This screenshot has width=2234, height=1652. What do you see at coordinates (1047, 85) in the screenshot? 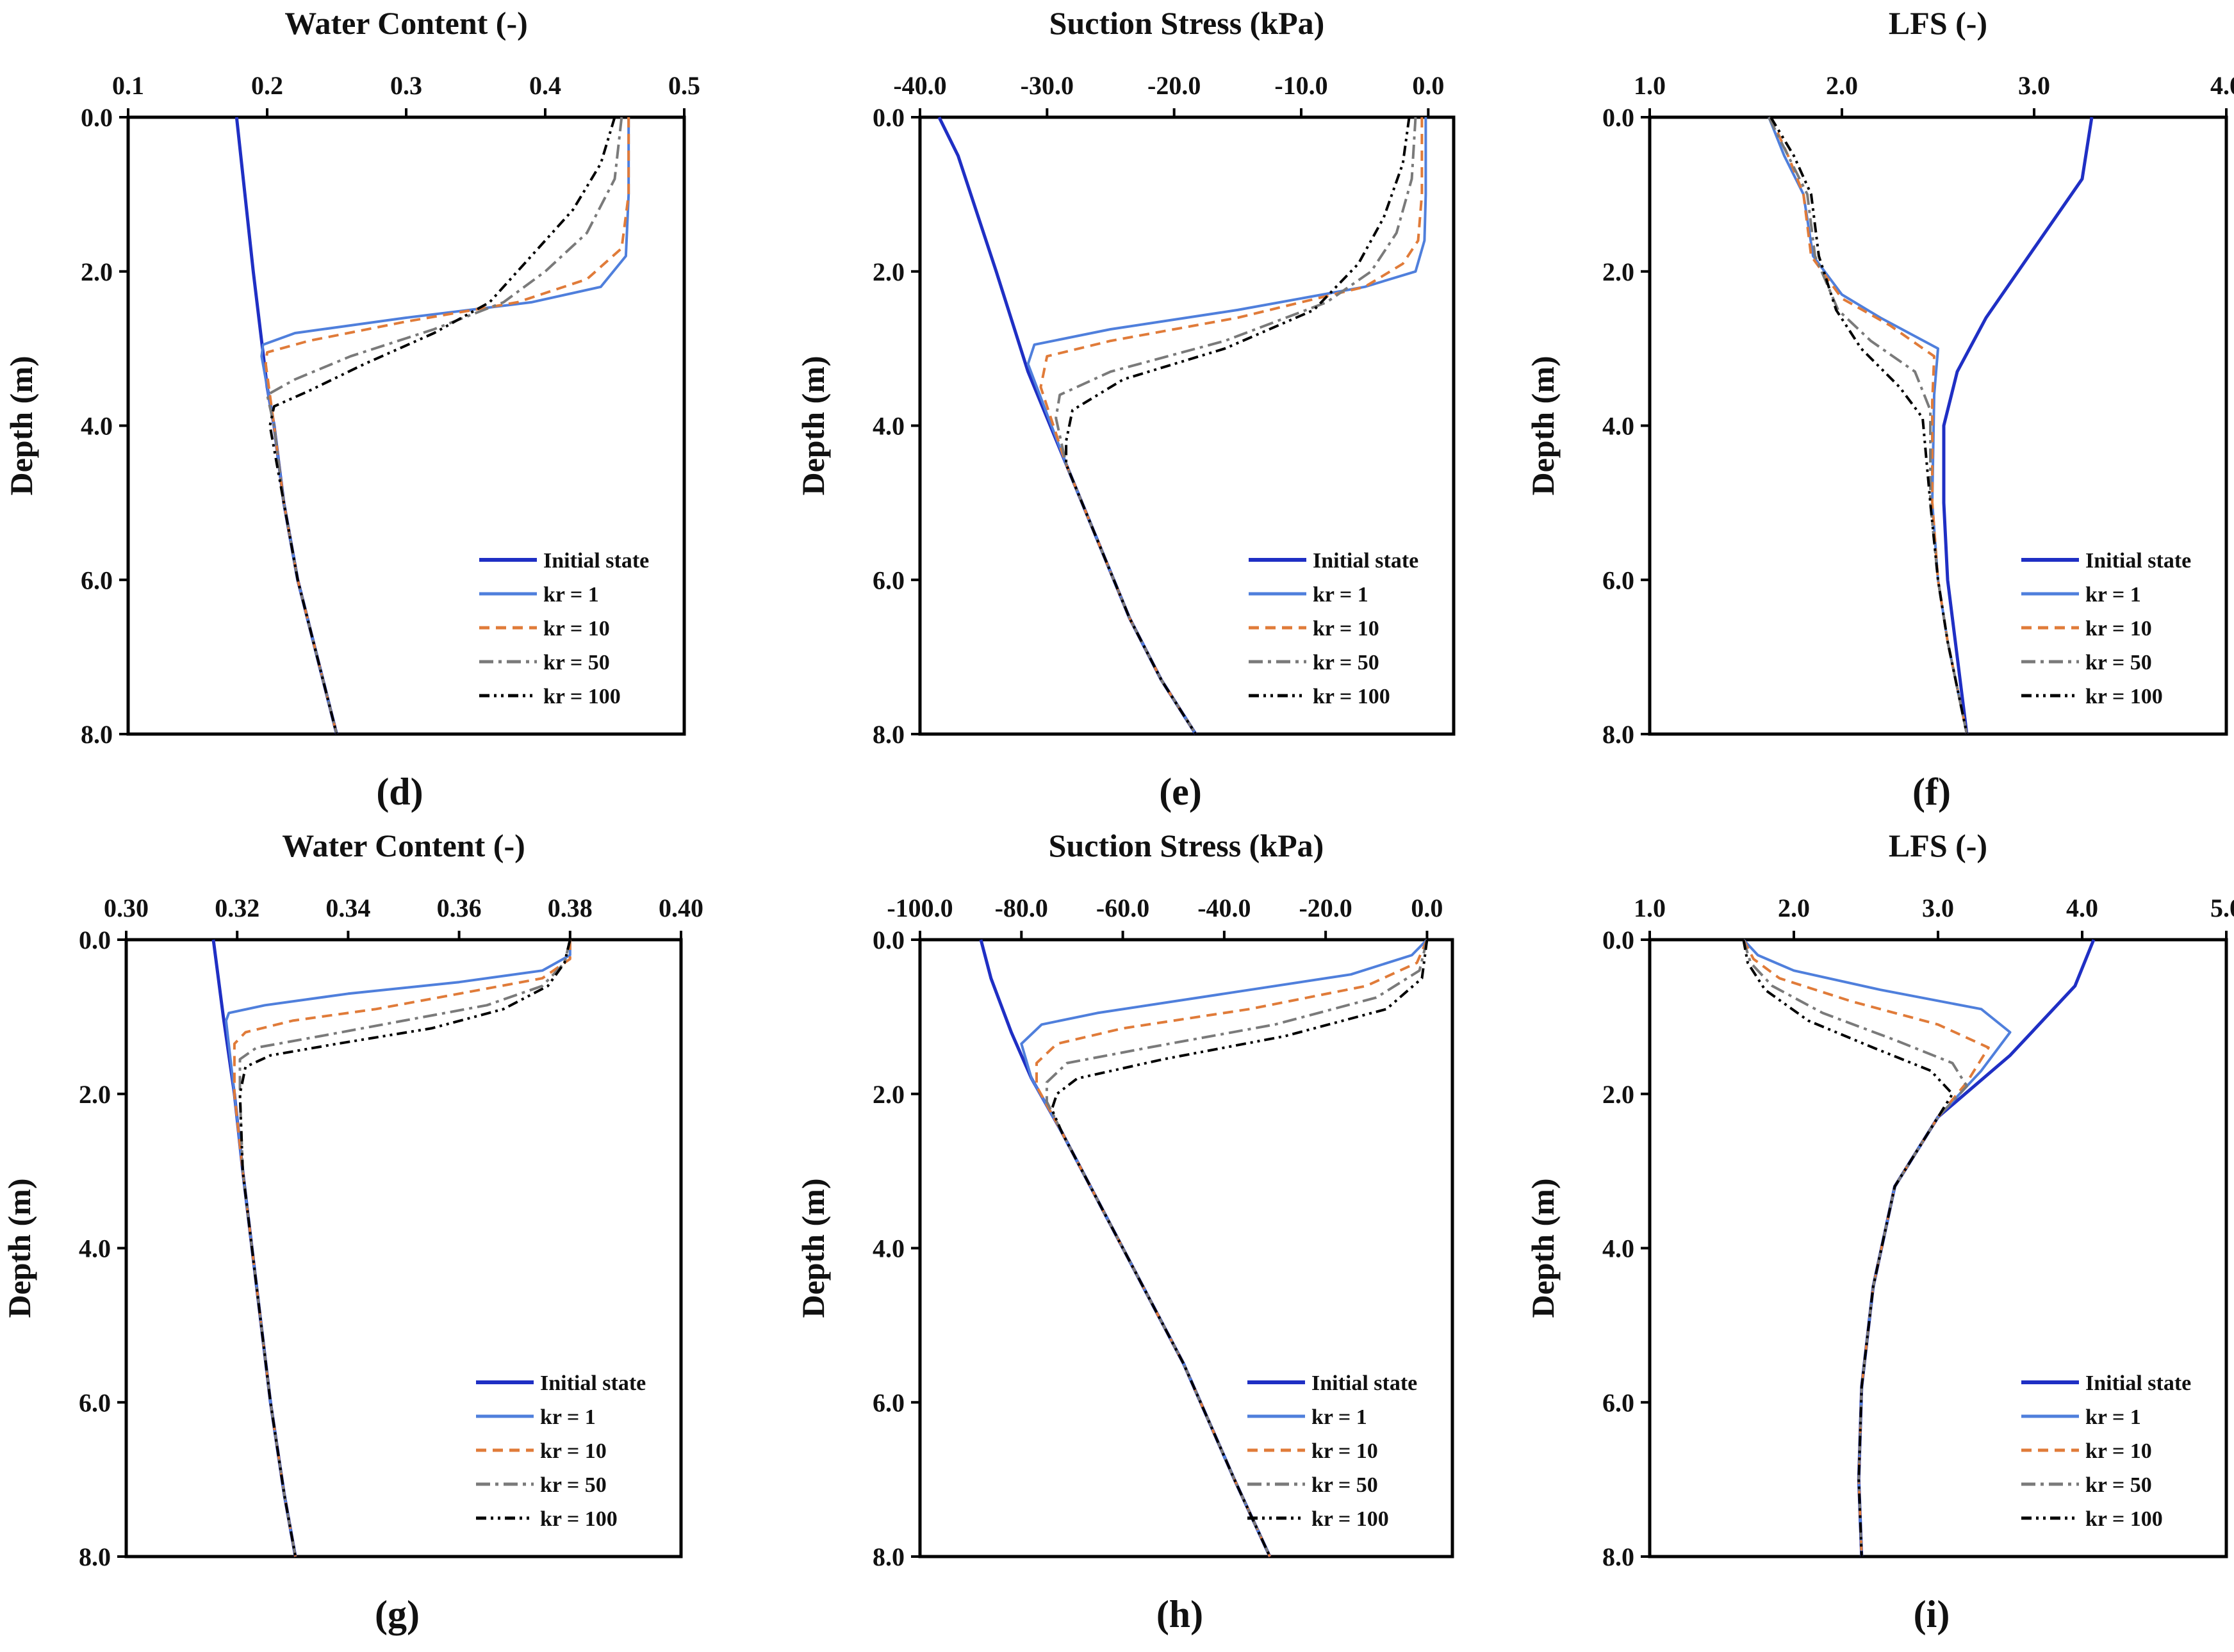
I see `x-tick-label: -30.0` at bounding box center [1047, 85].